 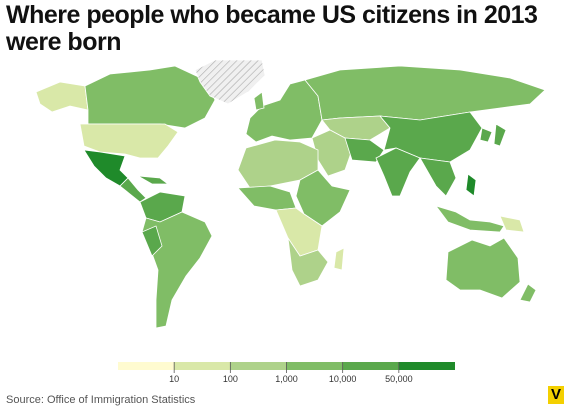 What do you see at coordinates (528, 293) in the screenshot?
I see `new-zealand` at bounding box center [528, 293].